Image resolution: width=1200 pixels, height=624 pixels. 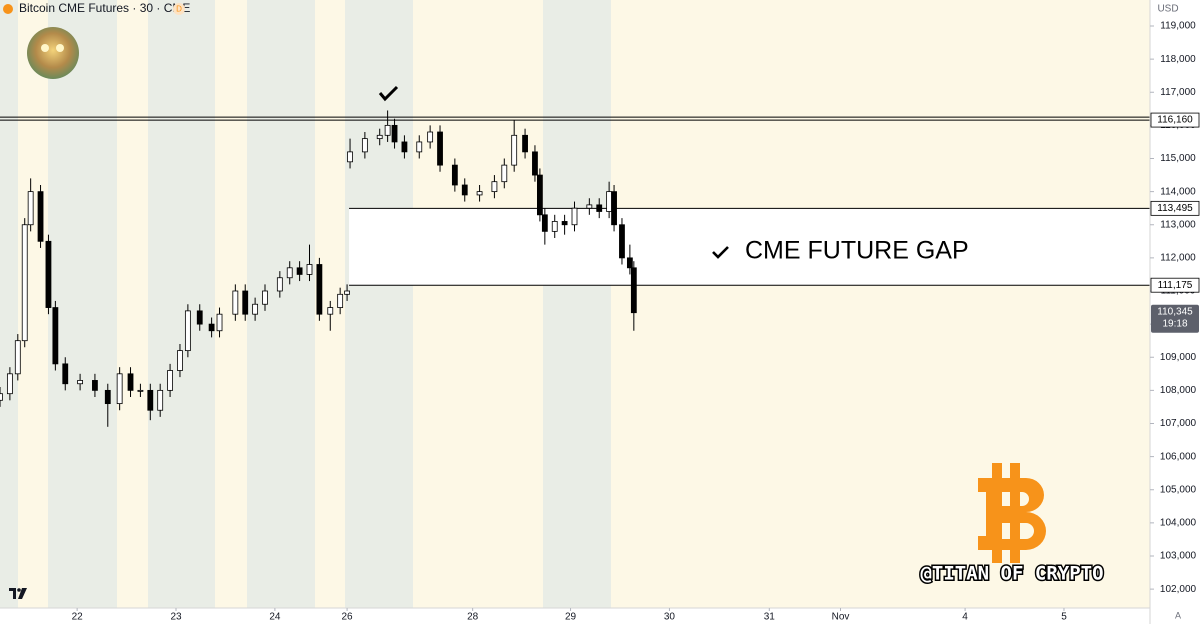 I want to click on y-tick-label: 107,000, so click(x=1178, y=423).